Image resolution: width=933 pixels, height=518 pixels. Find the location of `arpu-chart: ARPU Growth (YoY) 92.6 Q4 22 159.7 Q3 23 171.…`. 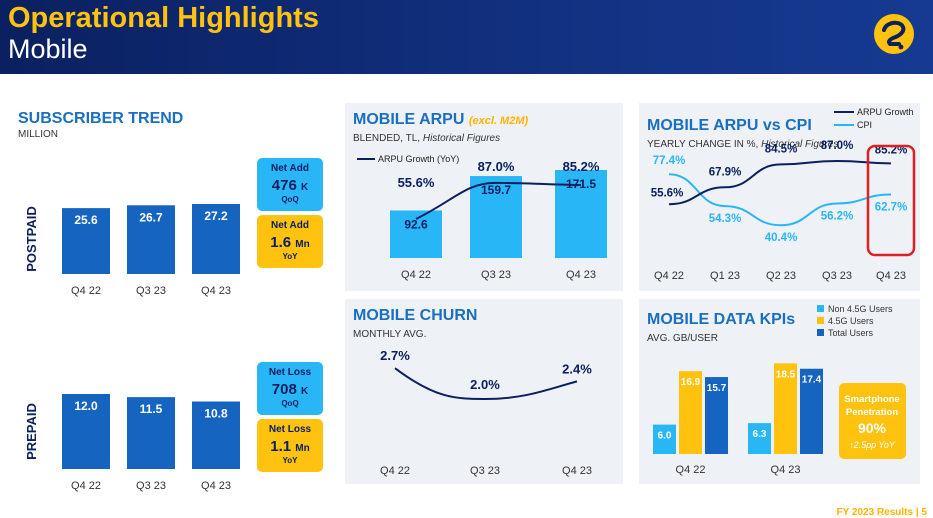

arpu-chart: ARPU Growth (YoY) 92.6 Q4 22 159.7 Q3 23 171.… is located at coordinates (482, 217).